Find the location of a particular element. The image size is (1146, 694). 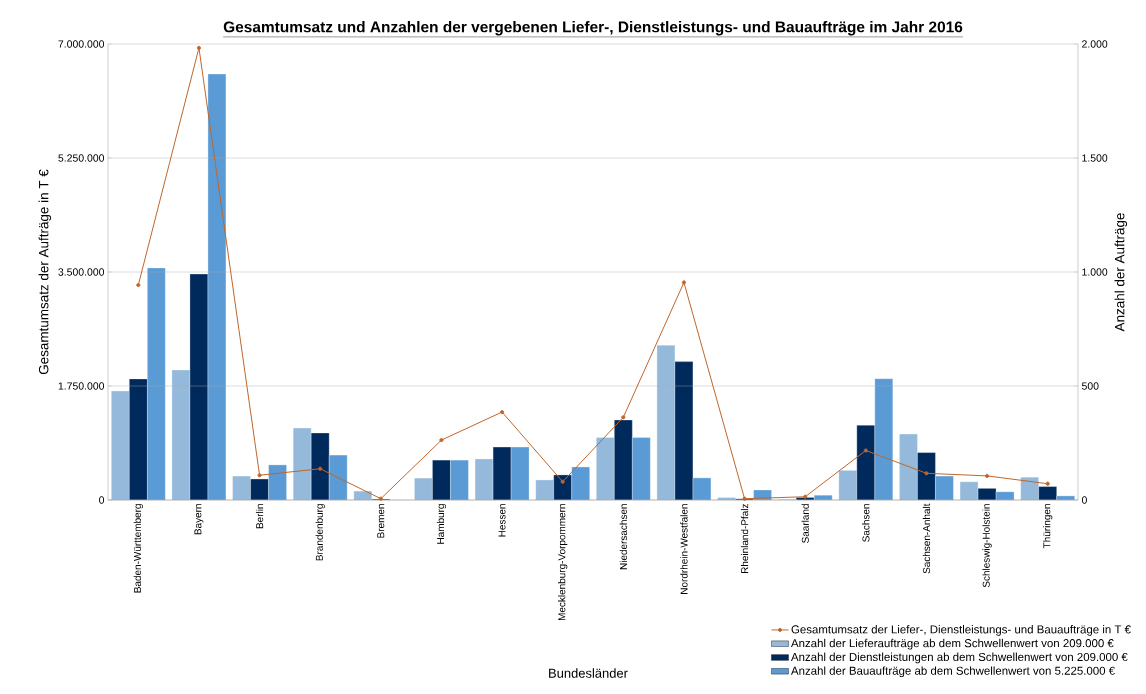

x-tick-label: Mecklenburg-Vorpommern is located at coordinates (563, 562).